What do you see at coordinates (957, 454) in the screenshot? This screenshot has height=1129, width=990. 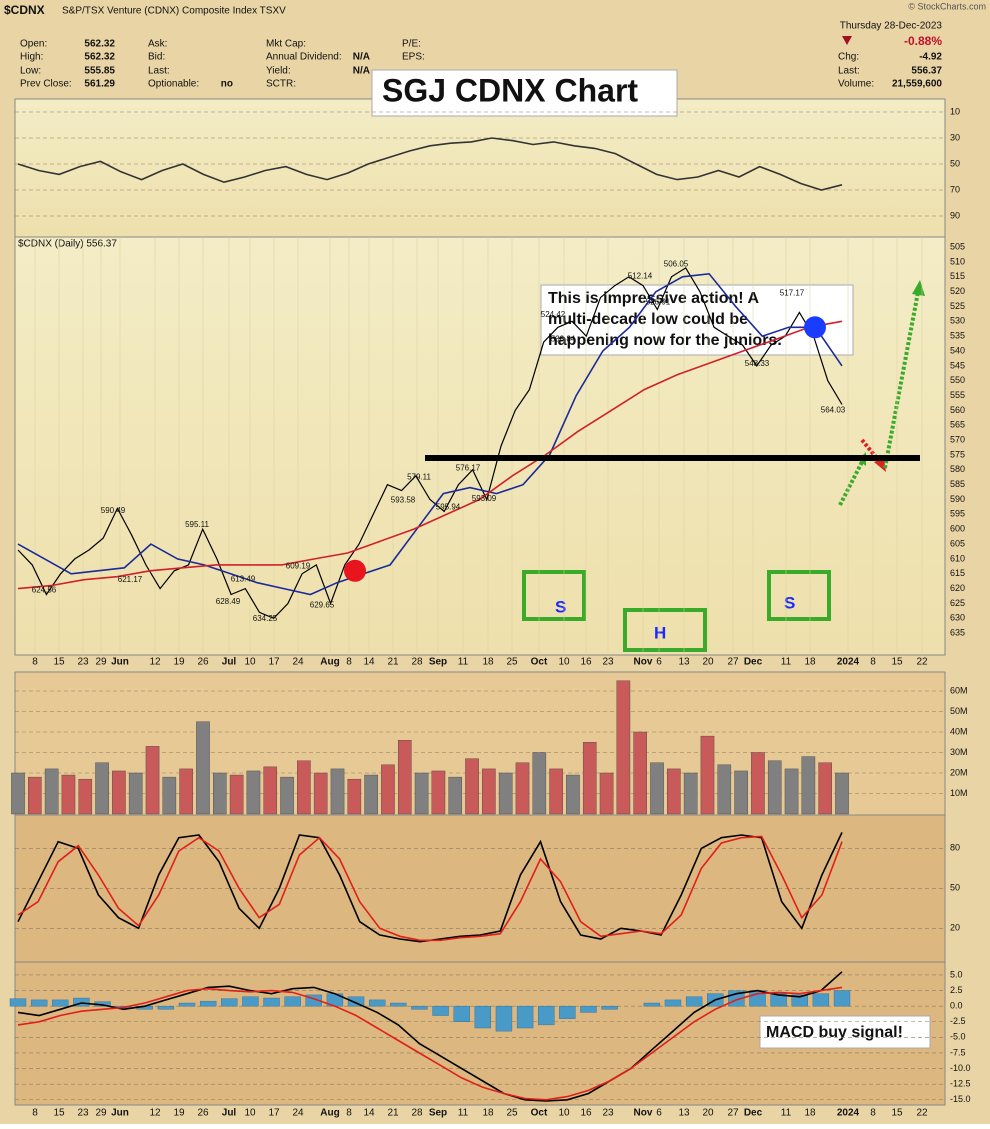 I see `y-tick-label: 575` at bounding box center [957, 454].